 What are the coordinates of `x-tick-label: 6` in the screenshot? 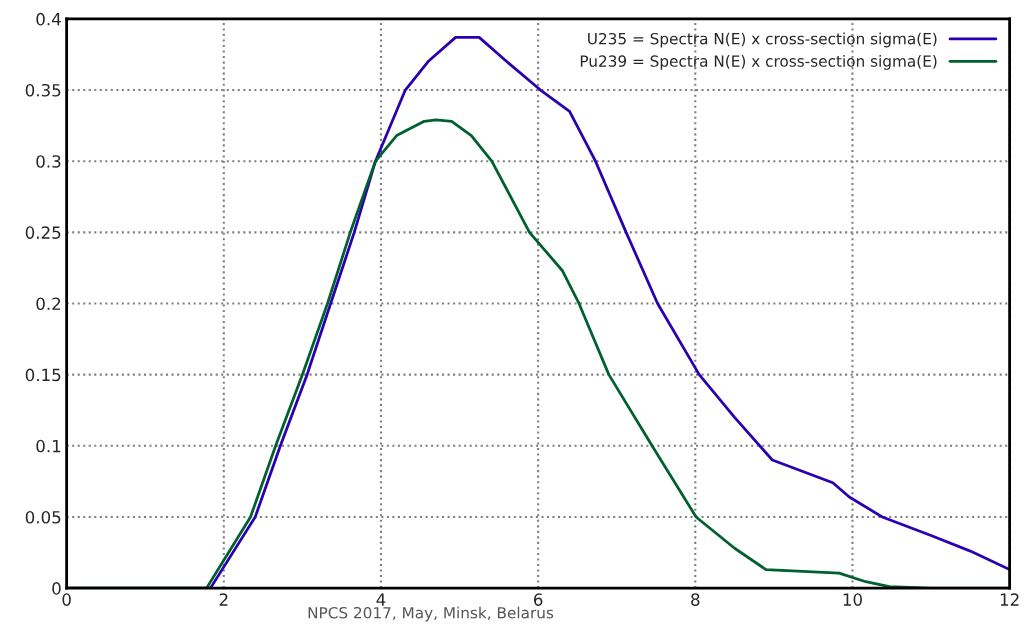 It's located at (538, 599).